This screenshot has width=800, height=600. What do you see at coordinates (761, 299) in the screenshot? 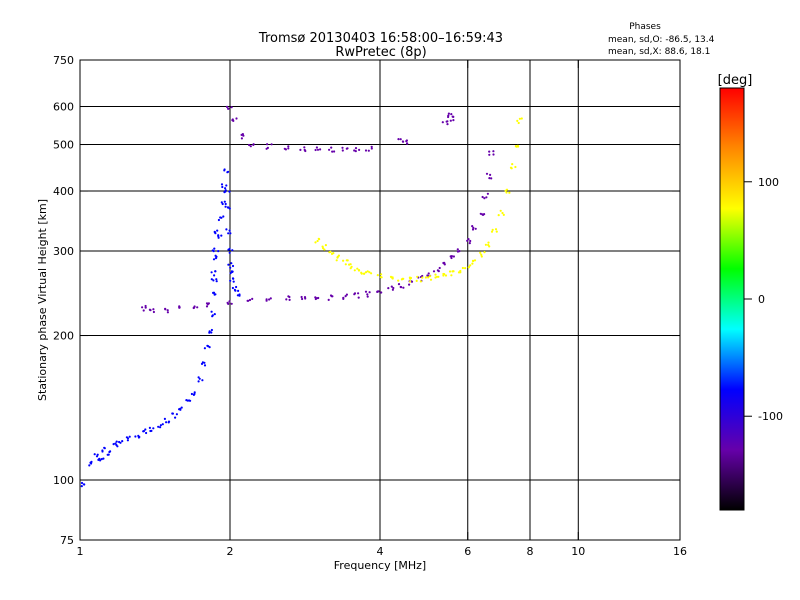
I see `colorbar-tick-label: 0` at bounding box center [761, 299].